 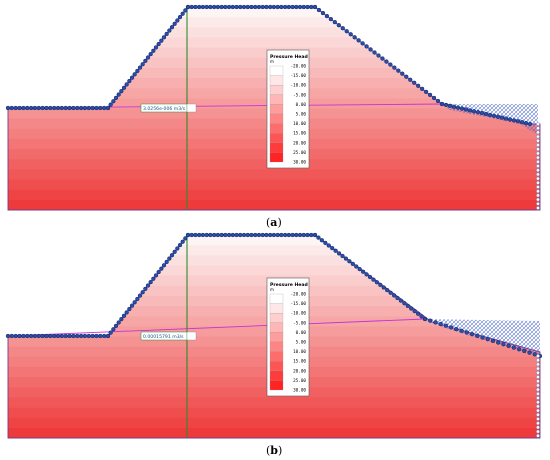 I want to click on flux-label-b: 0.00015791 m3/s, so click(x=168, y=336).